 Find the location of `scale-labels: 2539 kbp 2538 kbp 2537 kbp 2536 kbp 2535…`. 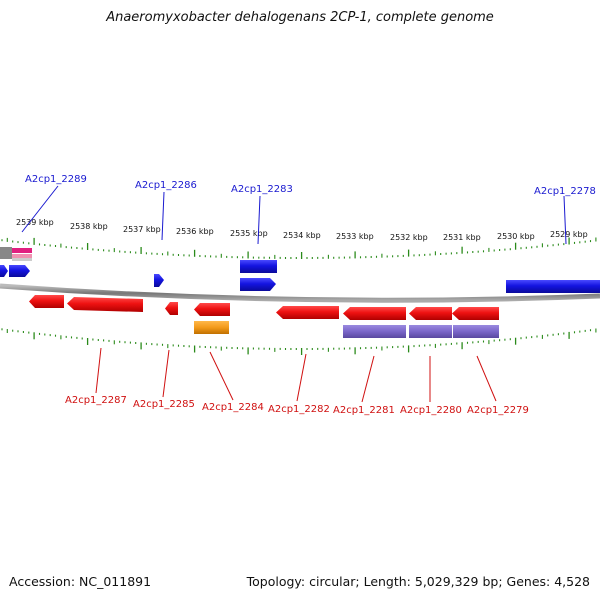

scale-labels: 2539 kbp 2538 kbp 2537 kbp 2536 kbp 2535… is located at coordinates (302, 230).